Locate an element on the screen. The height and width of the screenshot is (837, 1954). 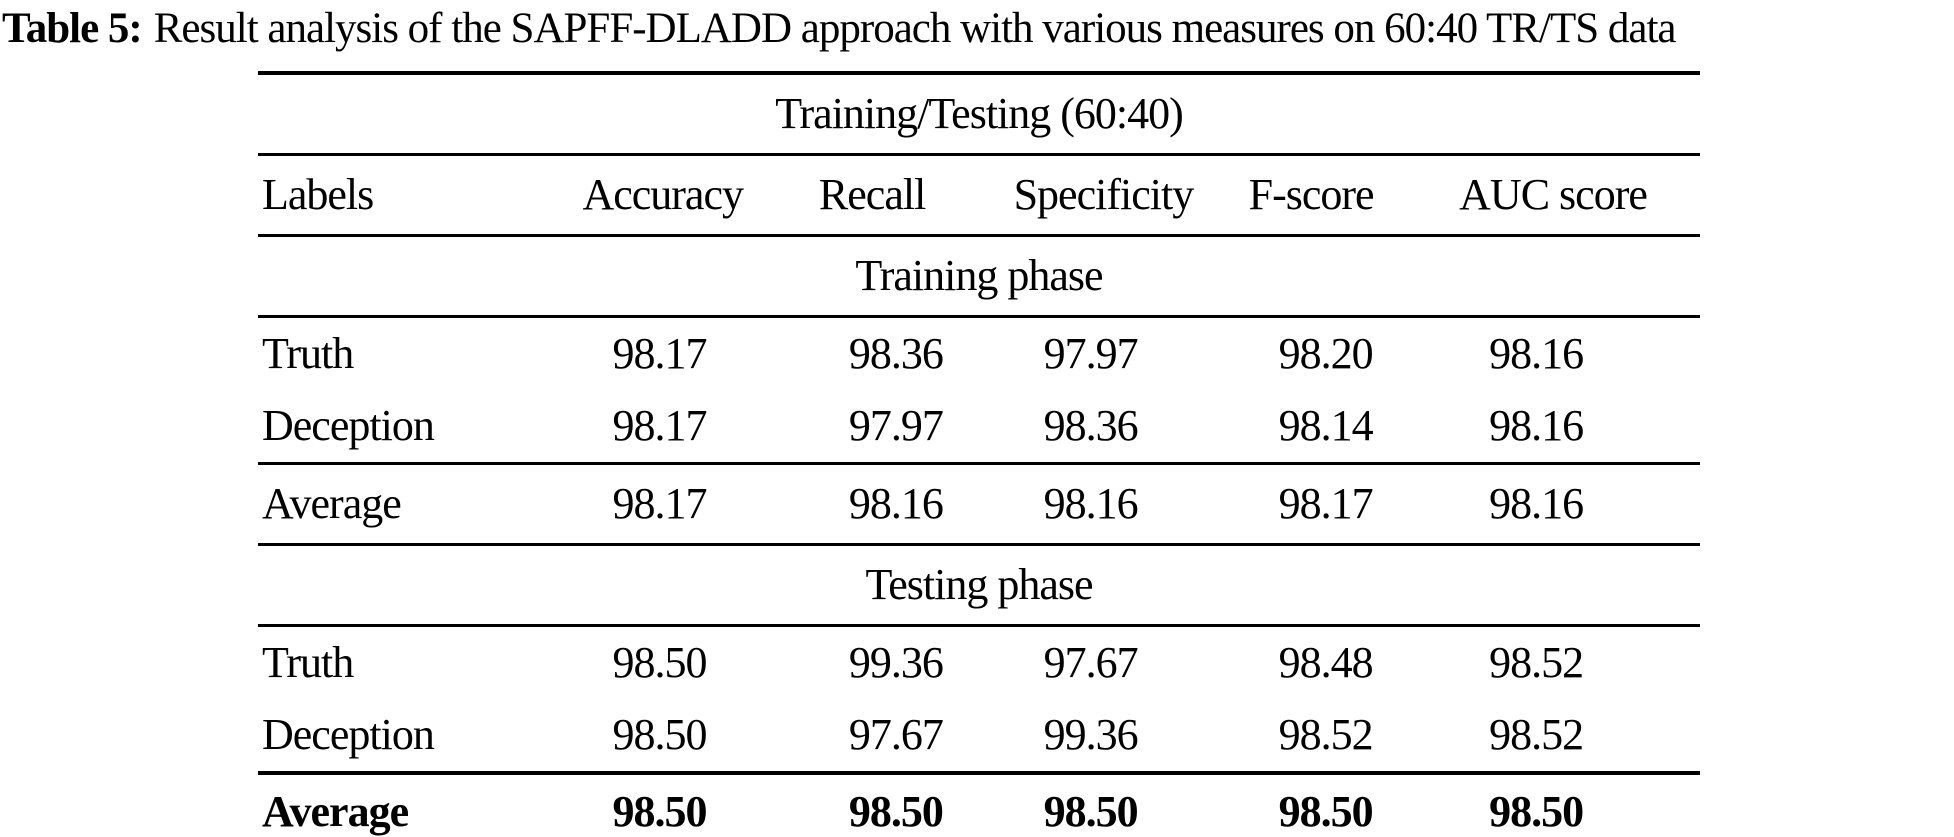
section-header-training-label: Training phase is located at coordinates (979, 276).